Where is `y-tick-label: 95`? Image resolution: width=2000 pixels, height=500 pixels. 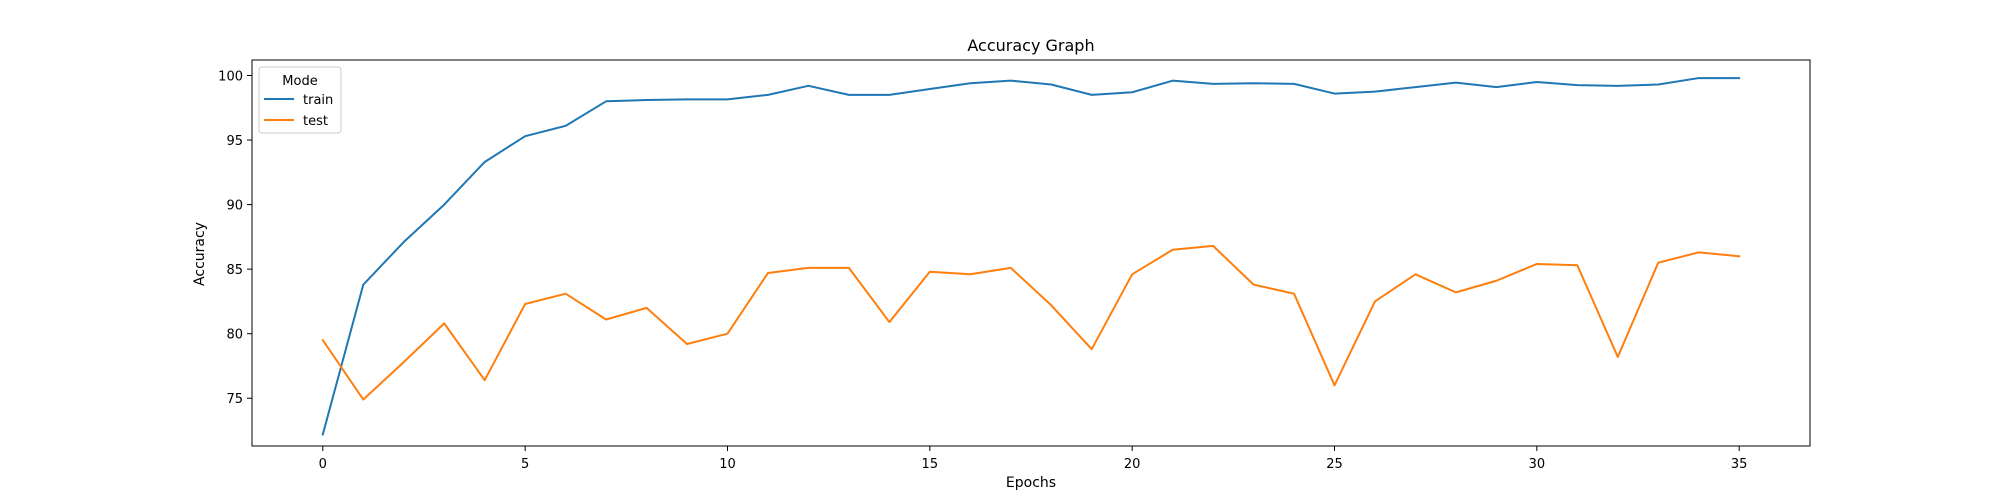 y-tick-label: 95 is located at coordinates (234, 141).